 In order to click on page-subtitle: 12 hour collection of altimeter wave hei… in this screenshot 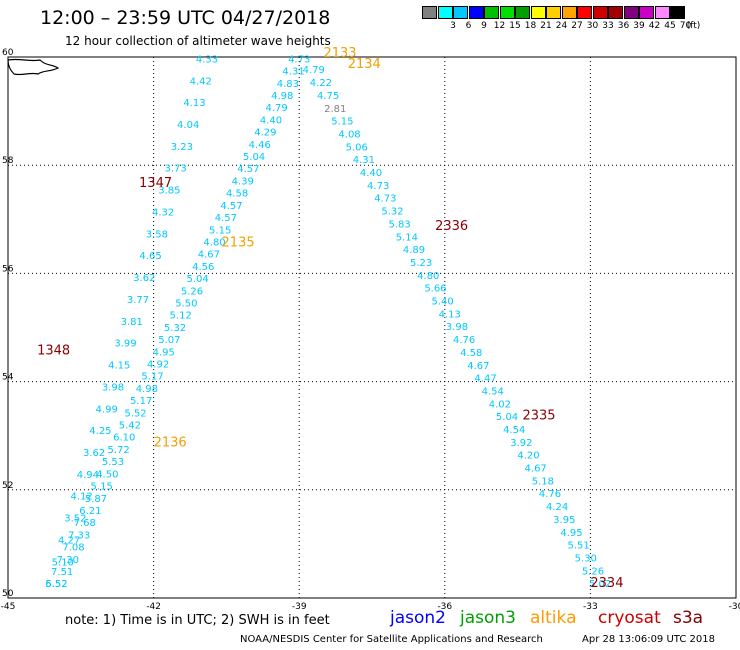, I will do `click(198, 41)`.